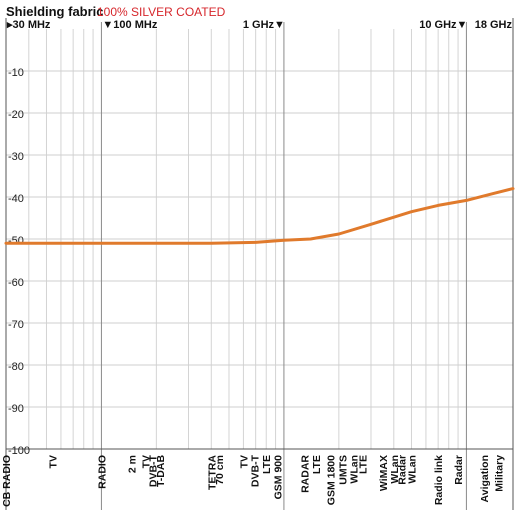  Describe the element at coordinates (278, 477) in the screenshot. I see `band-label: GSM 900` at that location.